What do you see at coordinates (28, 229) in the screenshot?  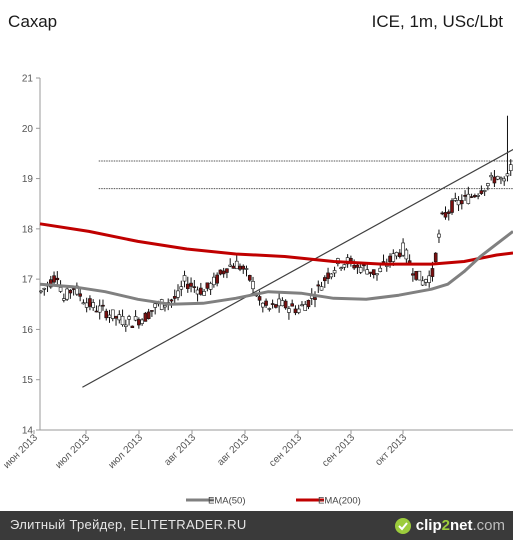 I see `y-tick-label: 18` at bounding box center [28, 229].